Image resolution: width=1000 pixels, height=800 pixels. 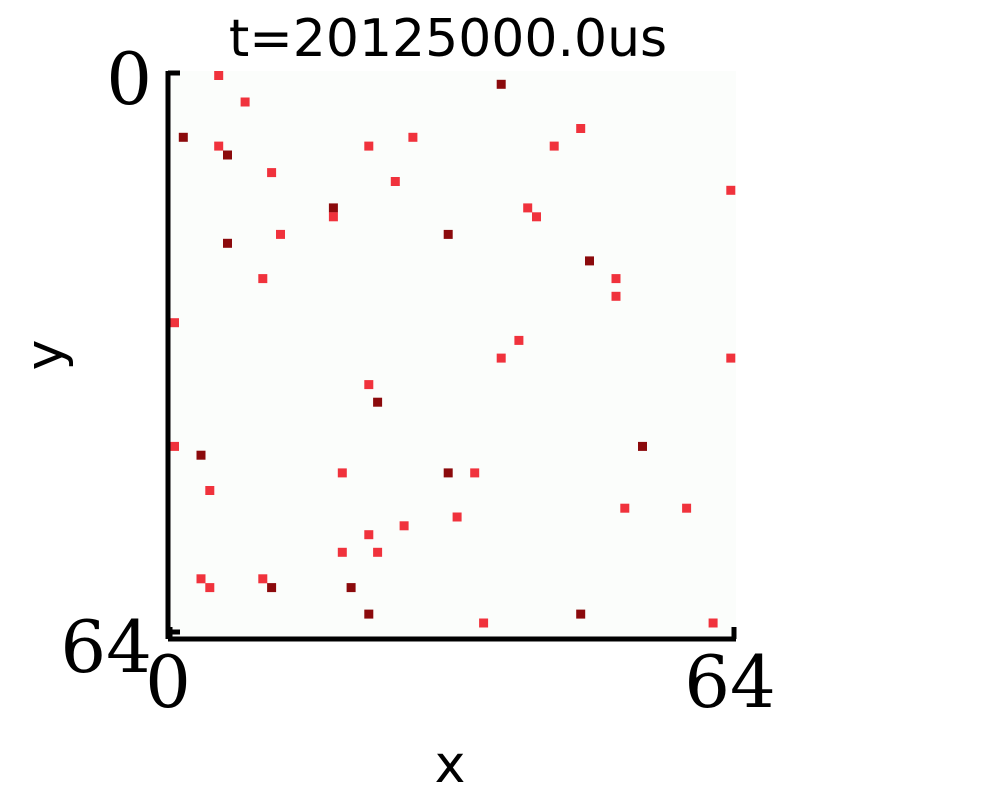 I want to click on x-tick-label-left: 0, so click(x=168, y=682).